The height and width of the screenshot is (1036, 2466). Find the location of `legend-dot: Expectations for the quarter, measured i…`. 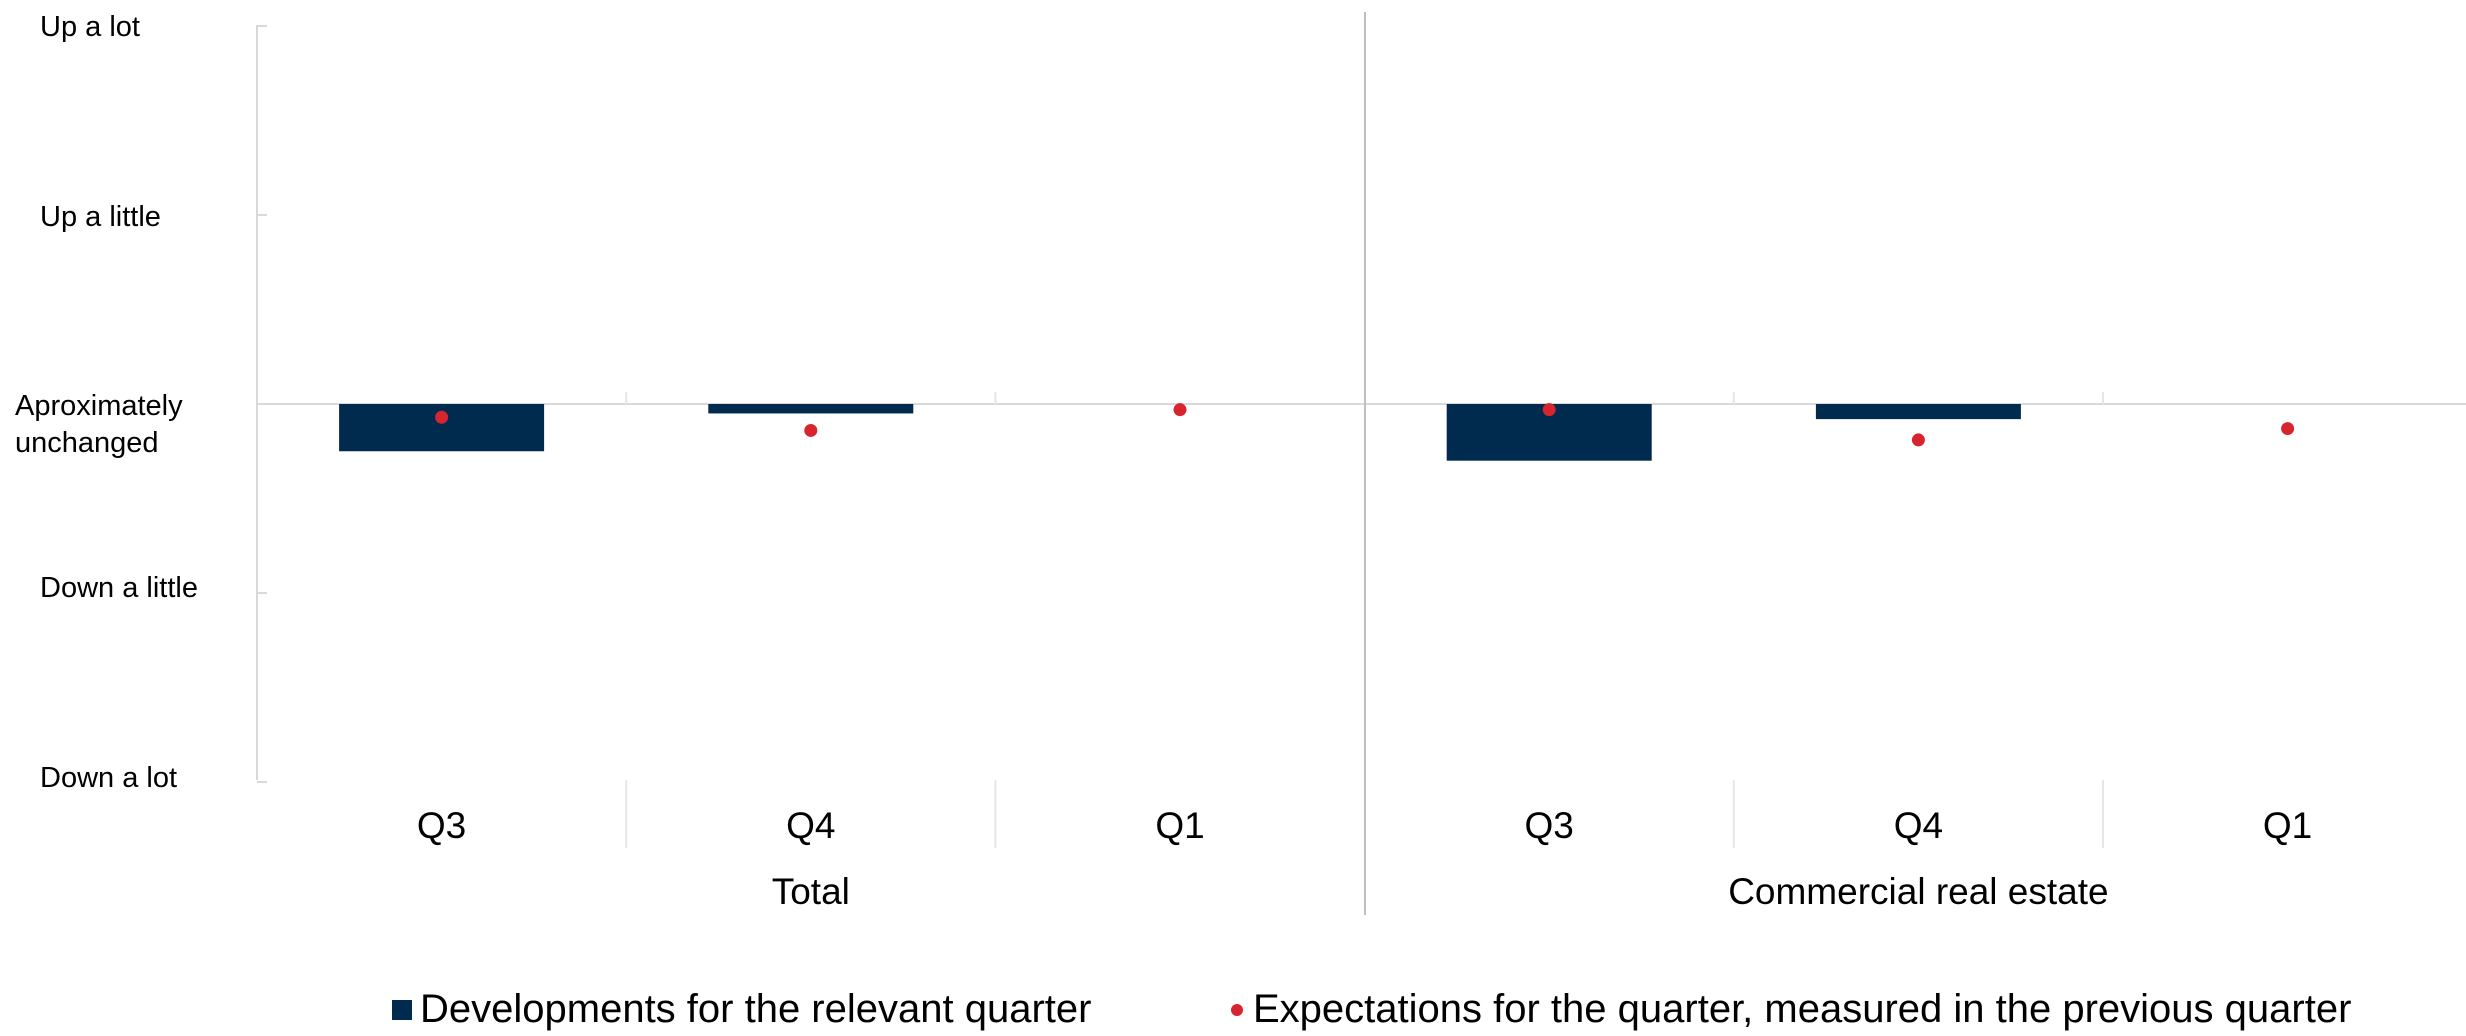

legend-dot: Expectations for the quarter, measured i… is located at coordinates (1791, 1009).